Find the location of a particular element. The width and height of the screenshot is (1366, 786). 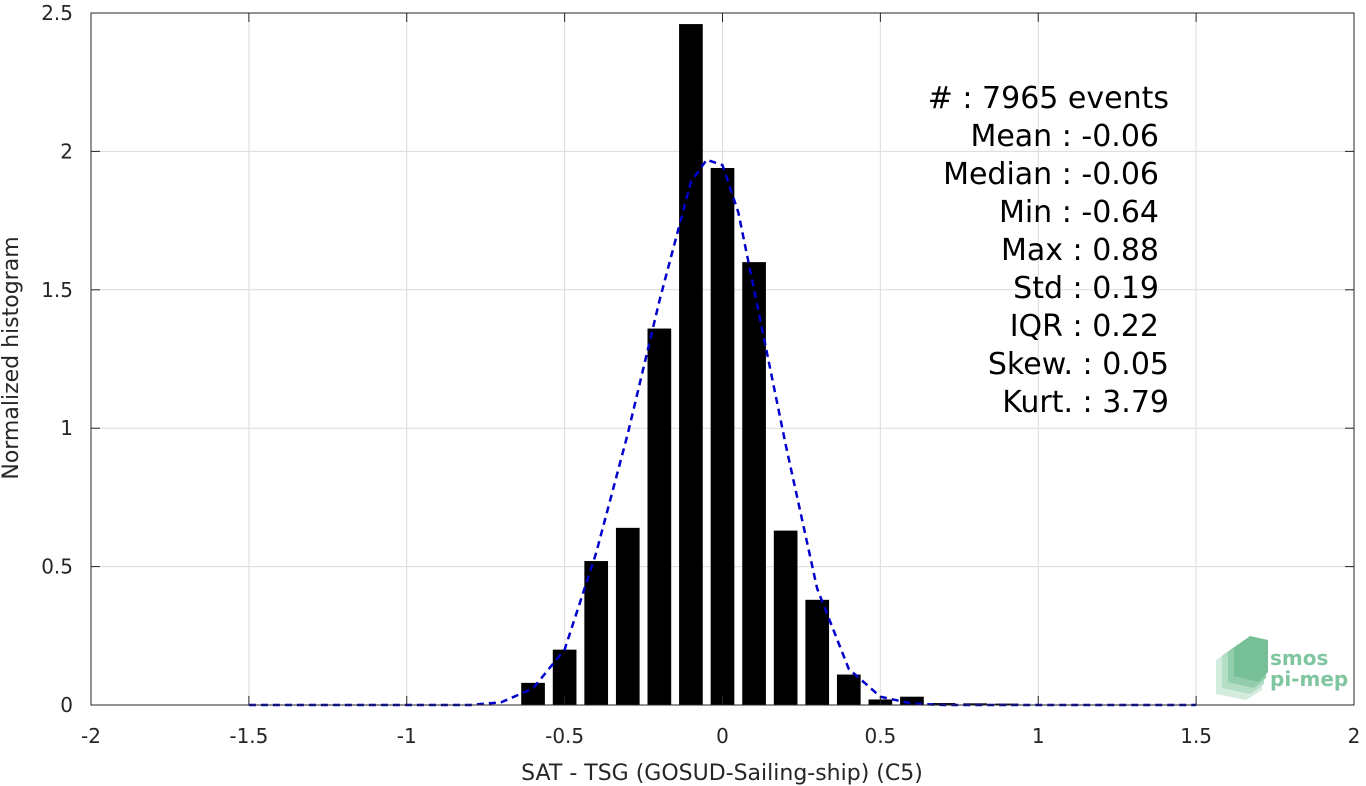

x-tick-label: -2 is located at coordinates (91, 736).